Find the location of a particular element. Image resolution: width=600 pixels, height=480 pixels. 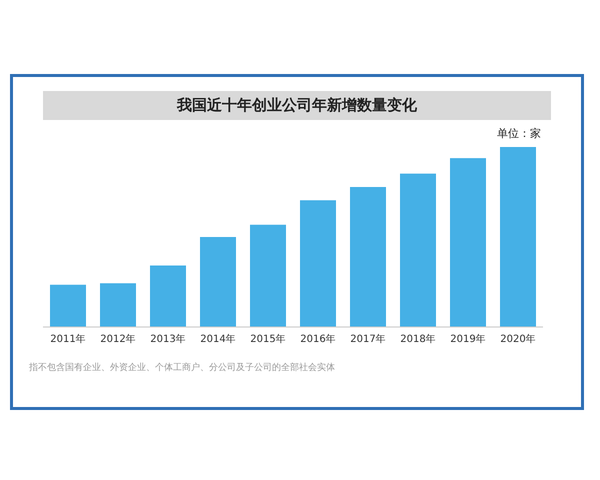

x-tick-label: 2018年 is located at coordinates (418, 339).